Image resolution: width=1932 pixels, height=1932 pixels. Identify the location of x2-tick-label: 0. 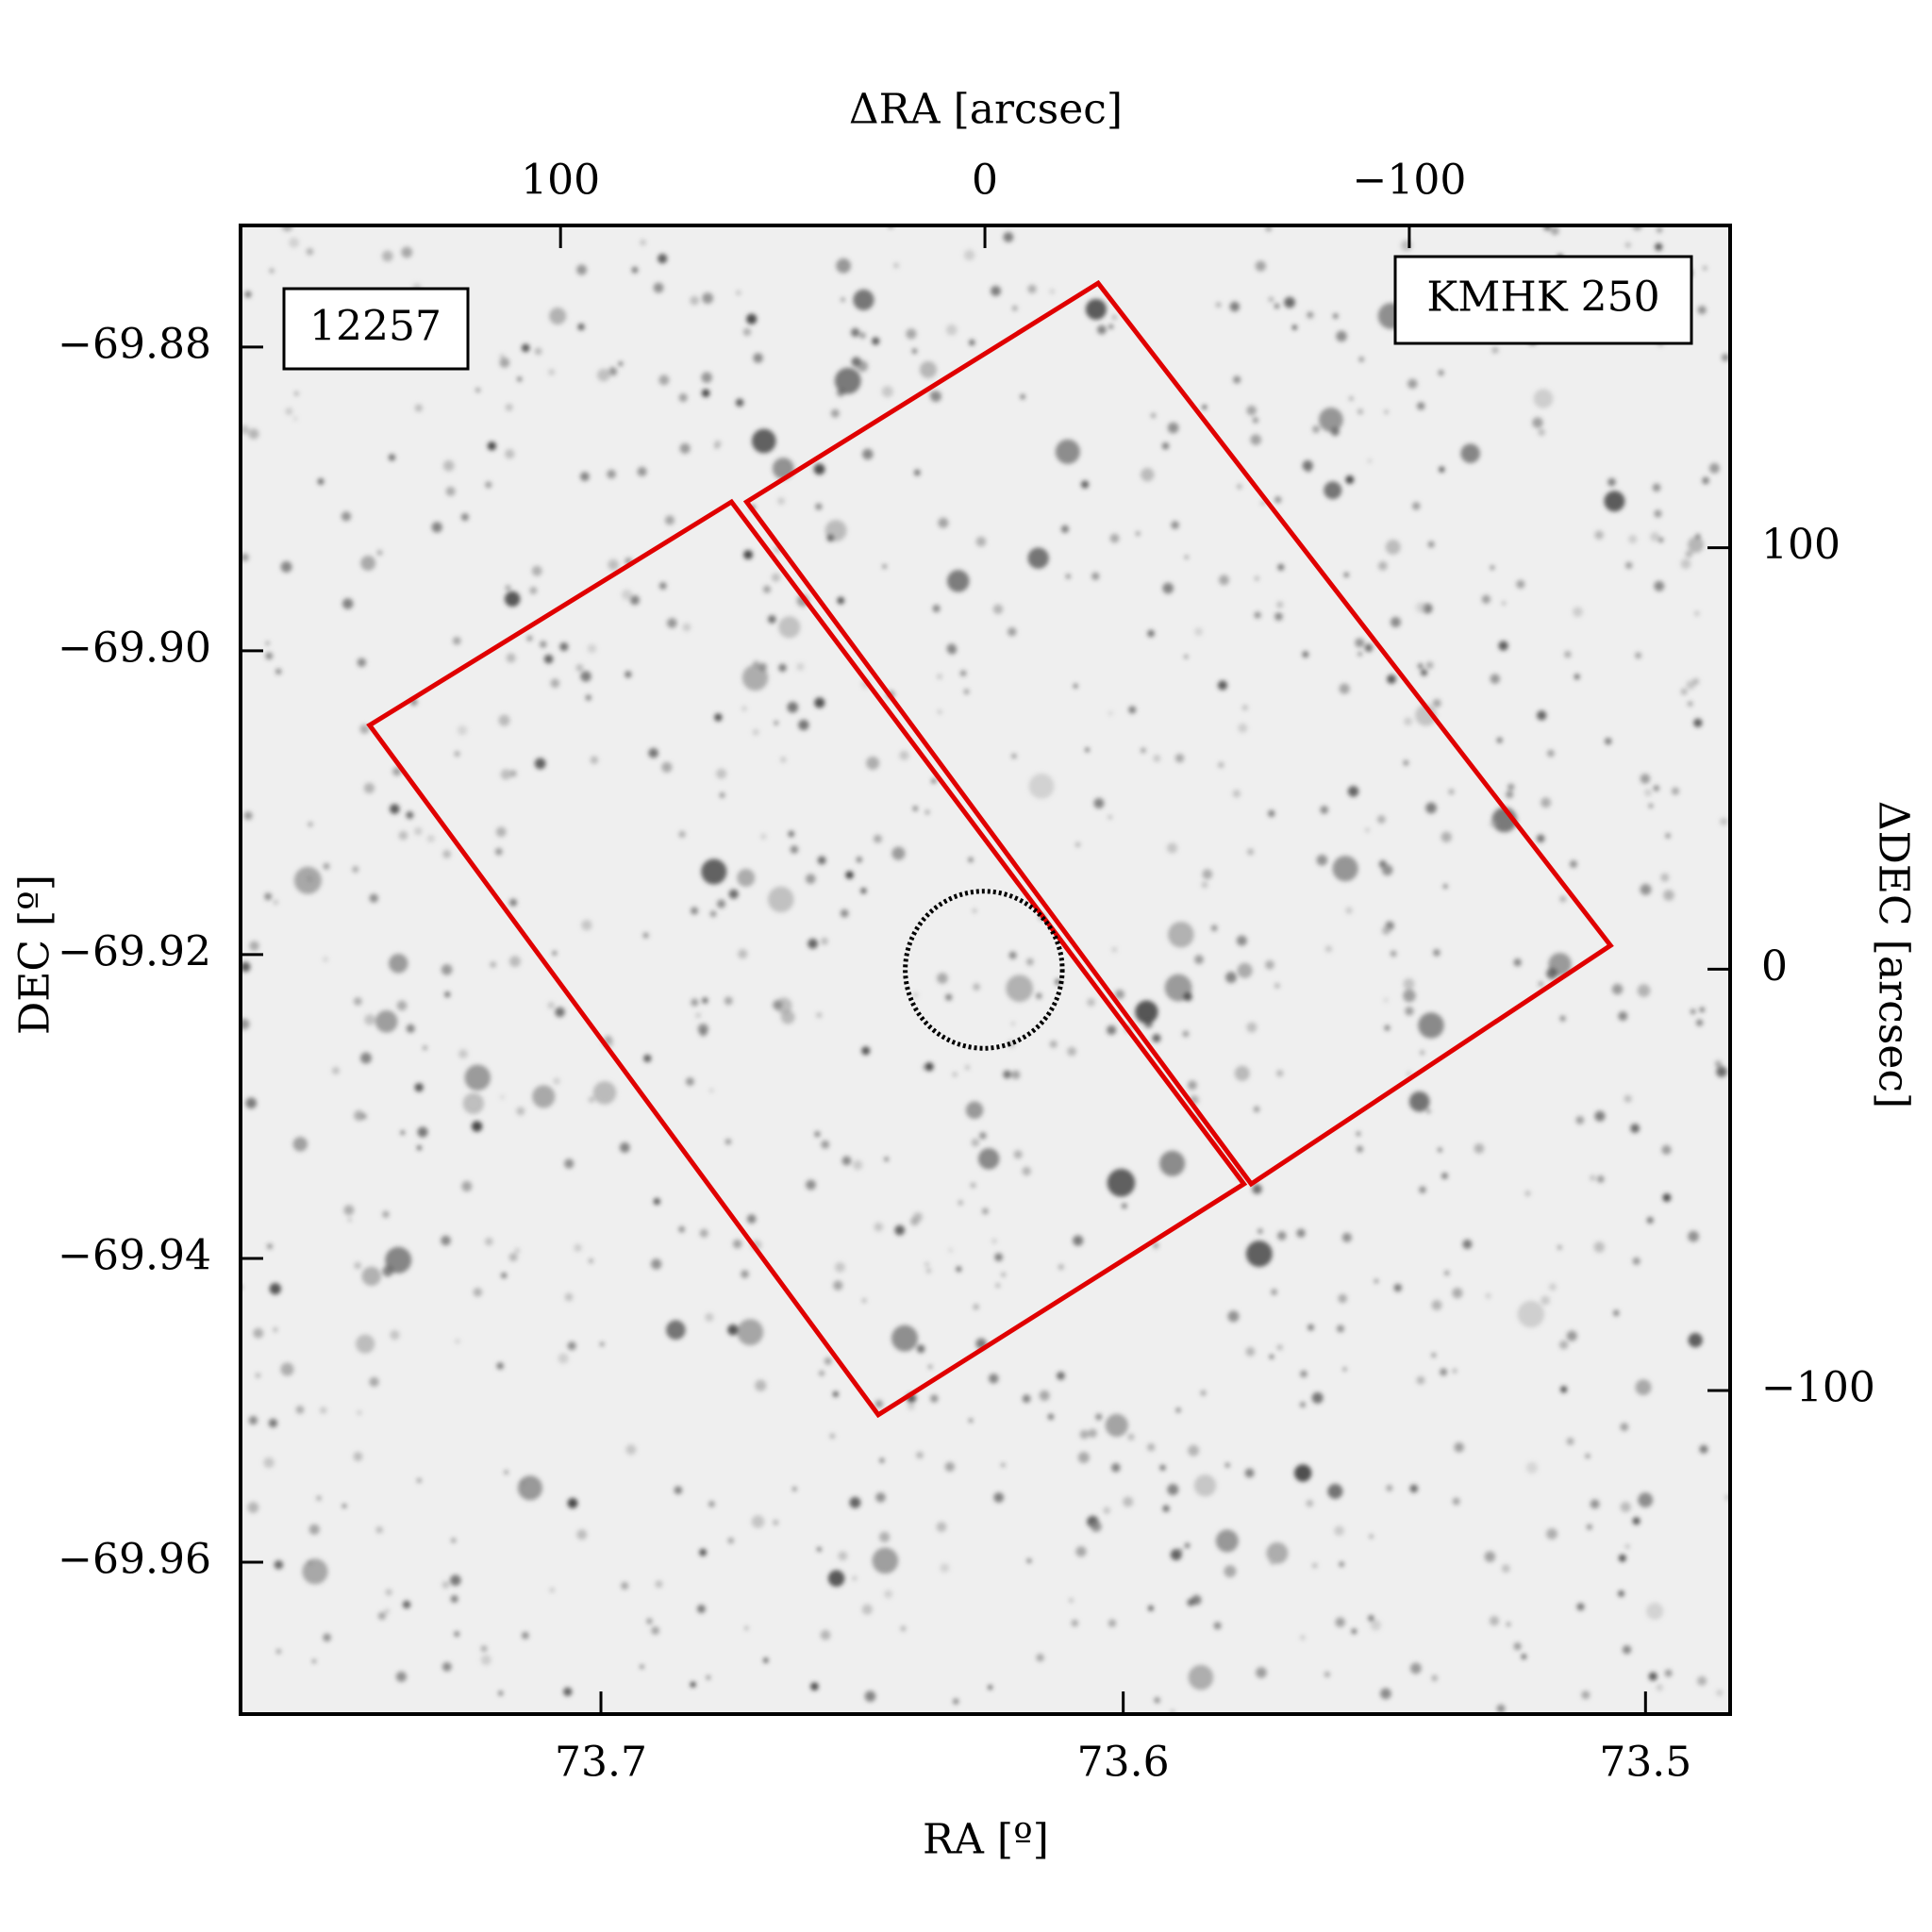
(985, 181).